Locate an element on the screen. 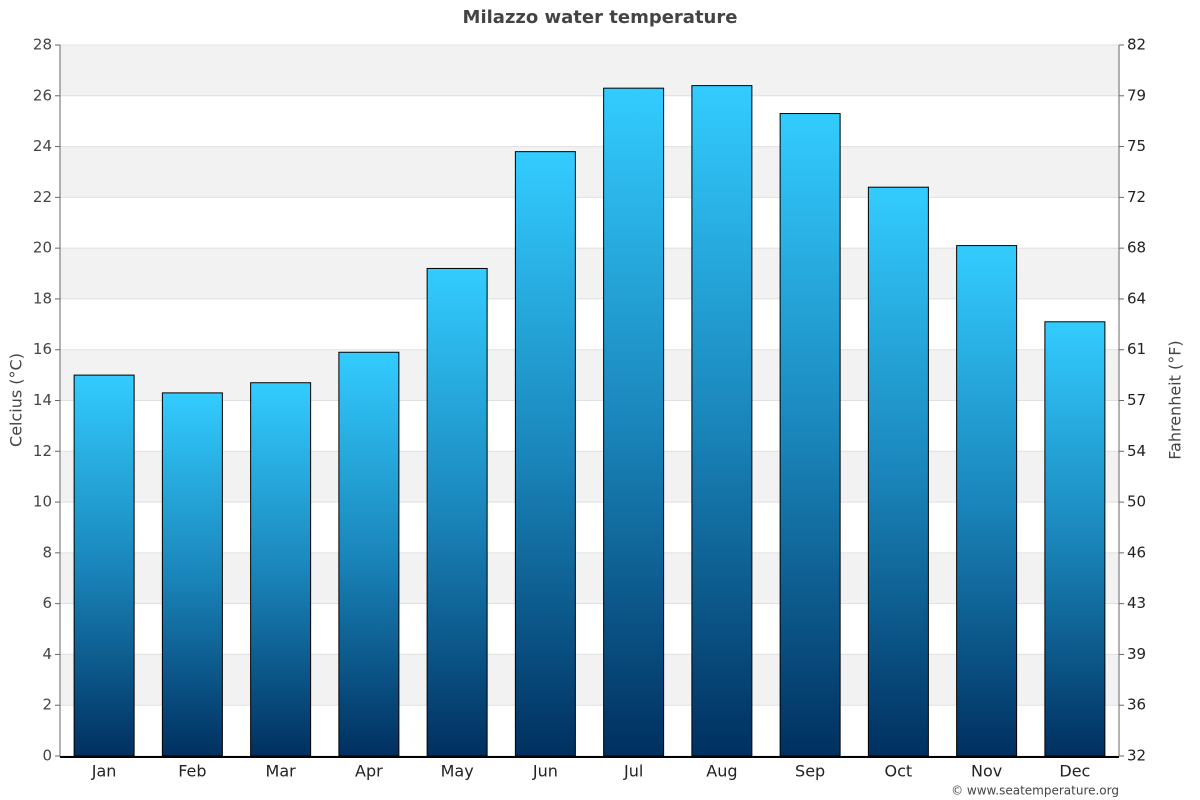  y2-tick-label: 61 is located at coordinates (1136, 349).